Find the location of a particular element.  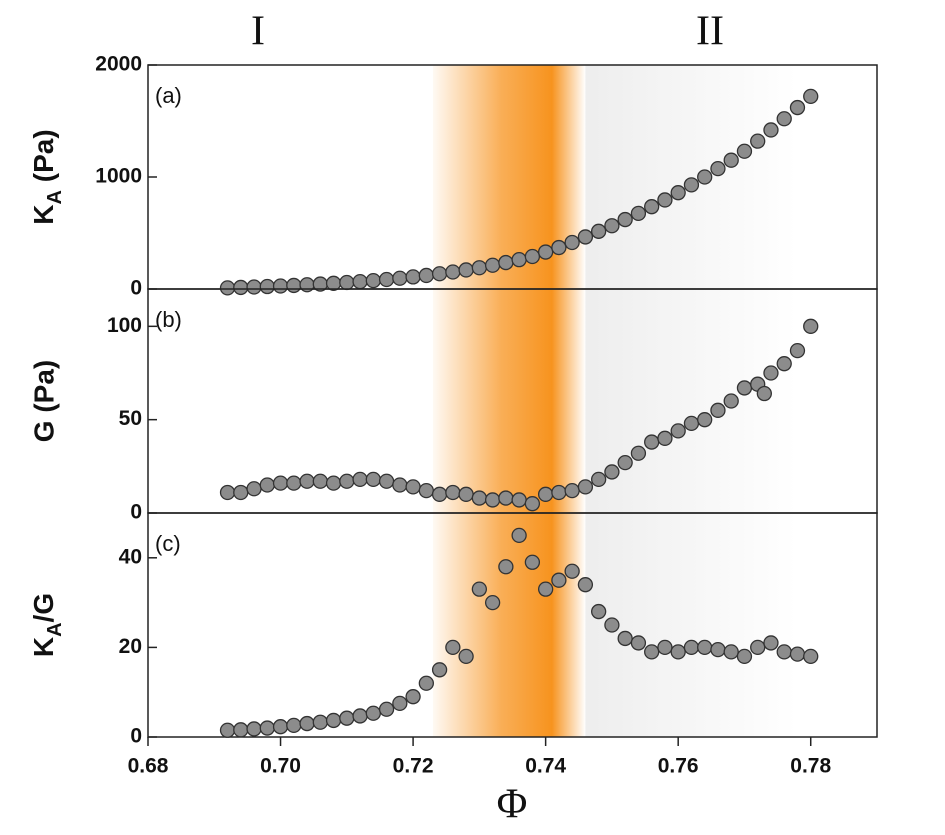

shaded-region is located at coordinates (509, 401).